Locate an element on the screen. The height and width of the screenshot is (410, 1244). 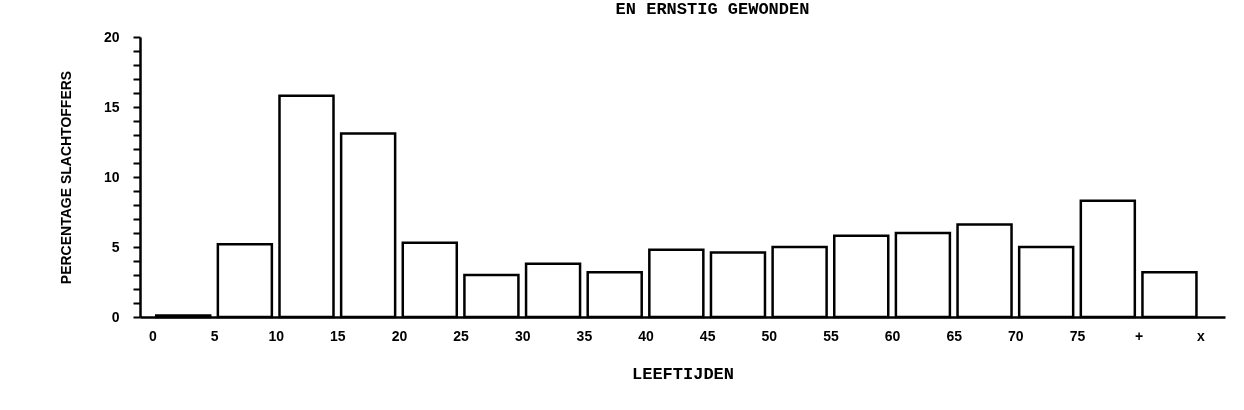
x-tick-label: 35 is located at coordinates (584, 335).